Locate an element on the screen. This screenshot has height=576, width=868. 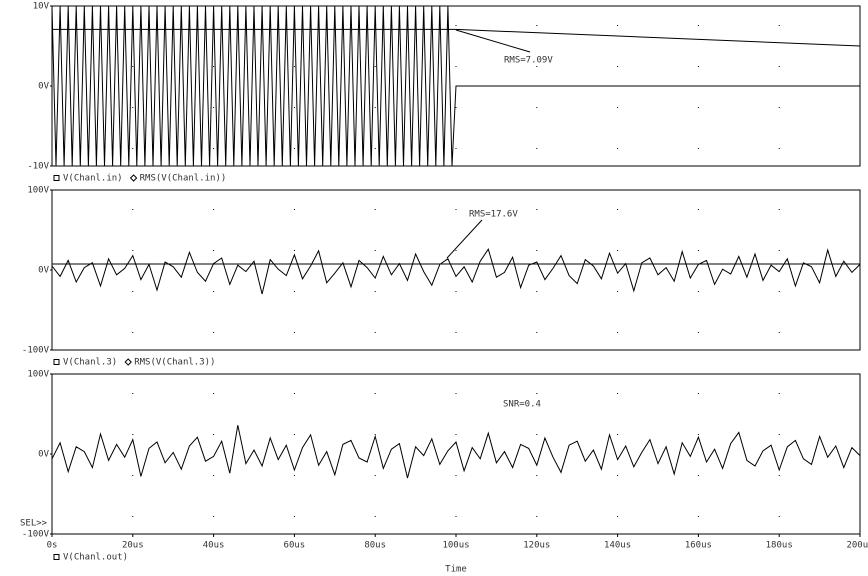
x-tick-label: 20us is located at coordinates (133, 546).